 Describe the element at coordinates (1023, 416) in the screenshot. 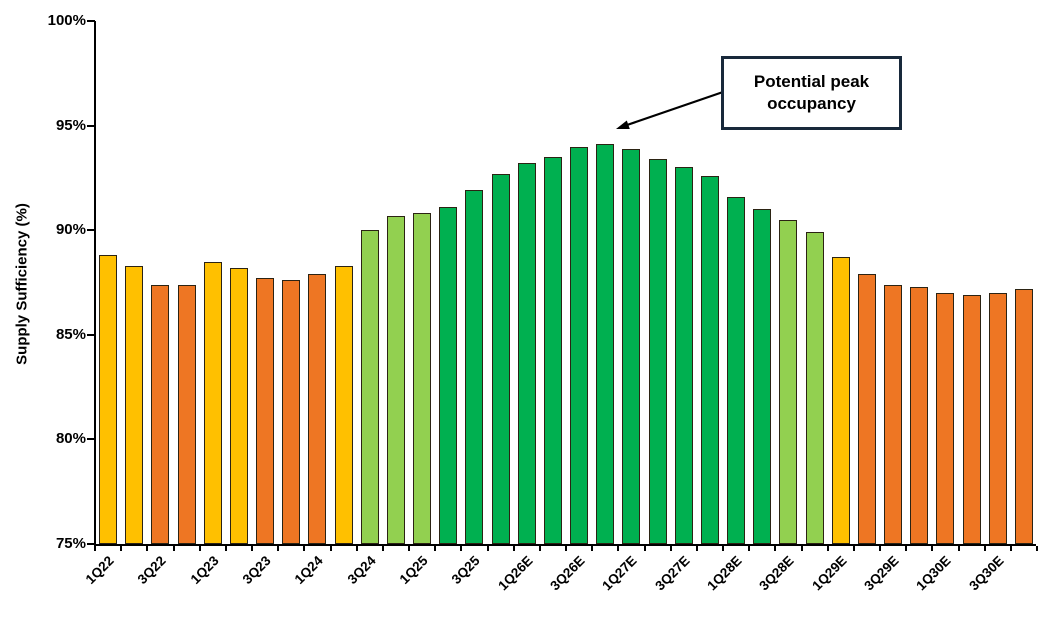

I see `bar-4Q30E` at that location.